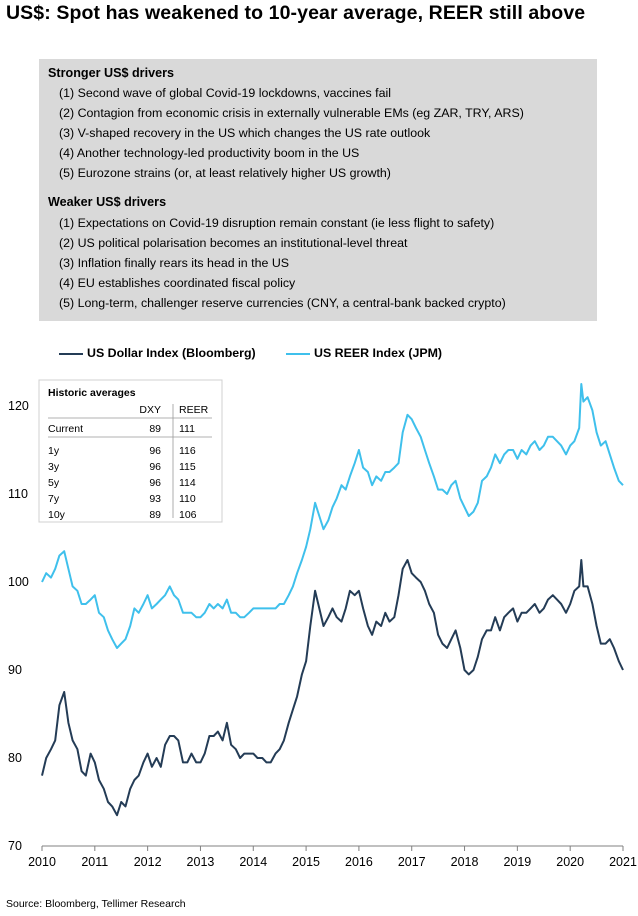 Image resolution: width=638 pixels, height=916 pixels. I want to click on table-row-label: 3y, so click(54, 467).